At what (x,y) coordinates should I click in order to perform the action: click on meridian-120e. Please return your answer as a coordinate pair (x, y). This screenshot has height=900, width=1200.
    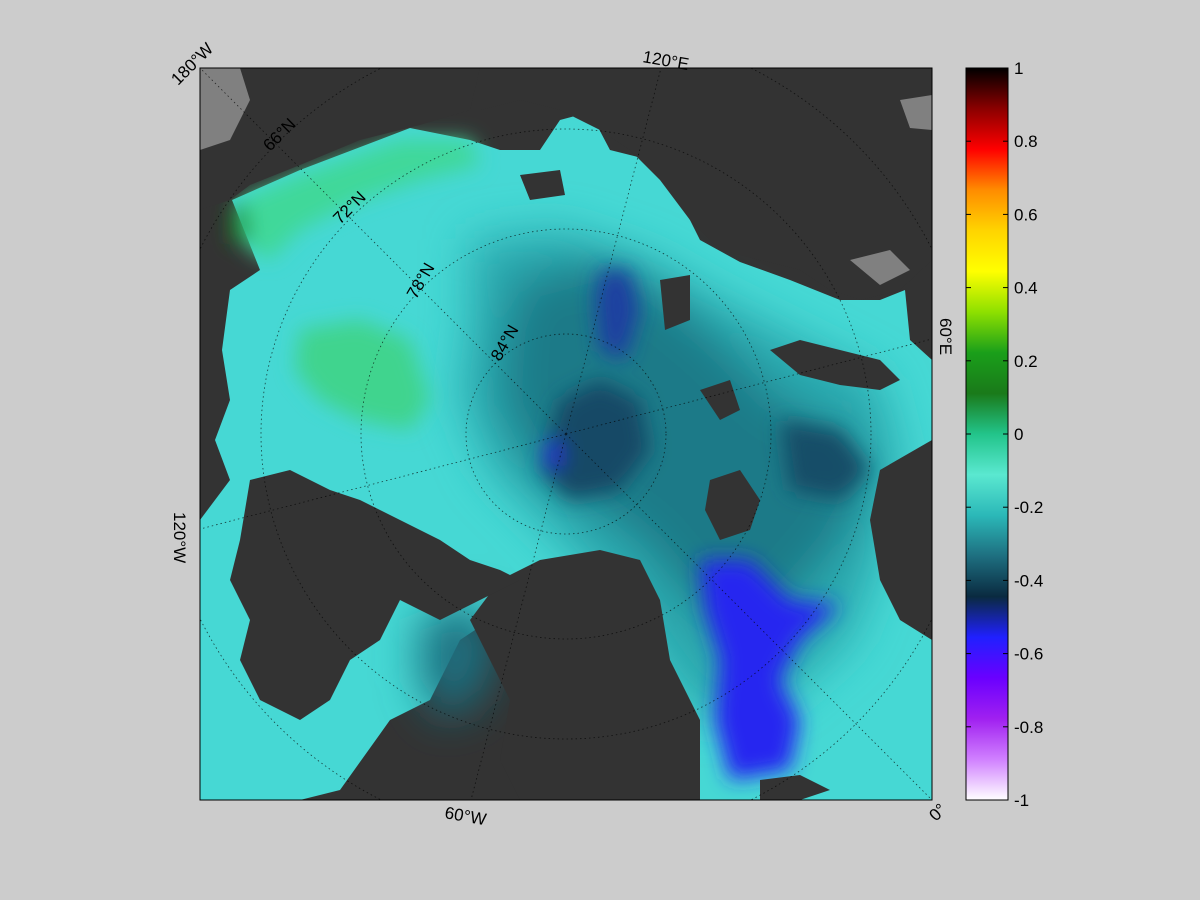
    Looking at the image, I should click on (613, 251).